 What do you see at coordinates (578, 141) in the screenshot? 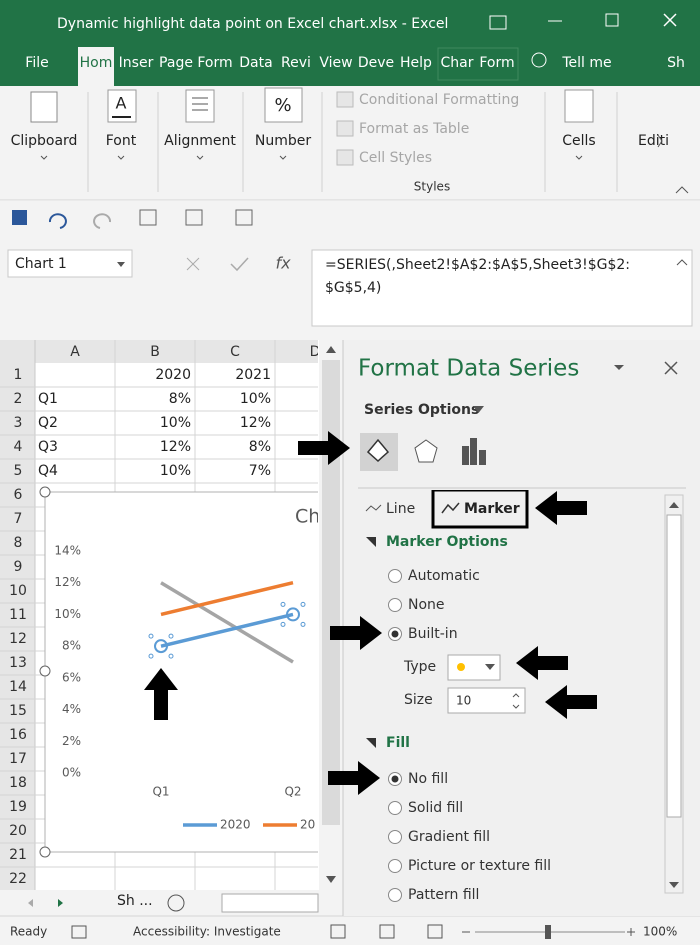
I see `ribbon-group: Cells` at bounding box center [578, 141].